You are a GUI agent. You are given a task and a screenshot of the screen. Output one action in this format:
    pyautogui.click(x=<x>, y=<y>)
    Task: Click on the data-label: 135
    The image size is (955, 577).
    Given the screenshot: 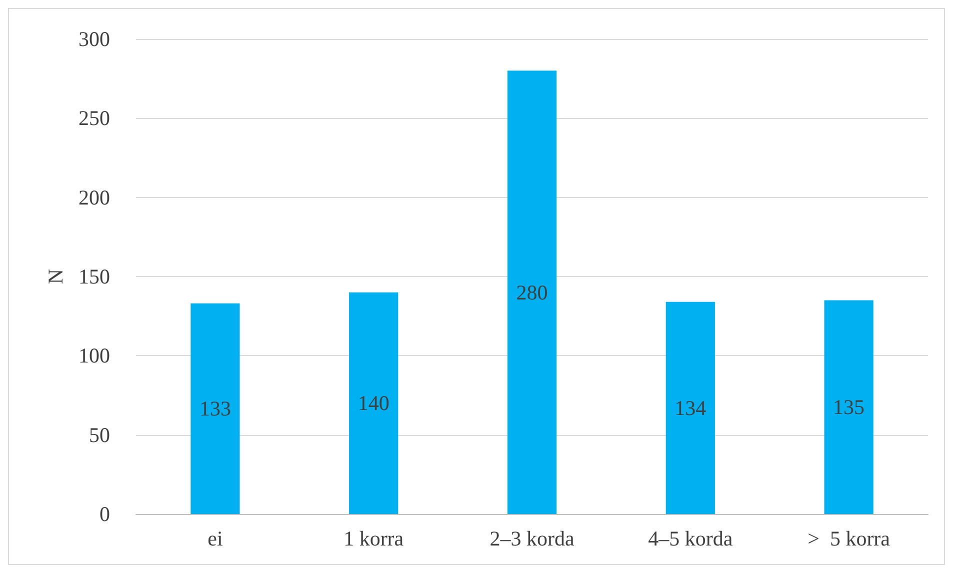 What is the action you would take?
    pyautogui.click(x=849, y=407)
    